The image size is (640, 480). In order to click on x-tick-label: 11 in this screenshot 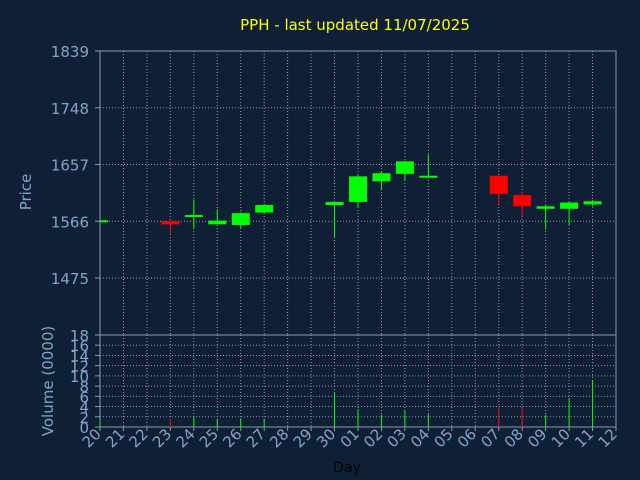, I will do `click(584, 438)`.